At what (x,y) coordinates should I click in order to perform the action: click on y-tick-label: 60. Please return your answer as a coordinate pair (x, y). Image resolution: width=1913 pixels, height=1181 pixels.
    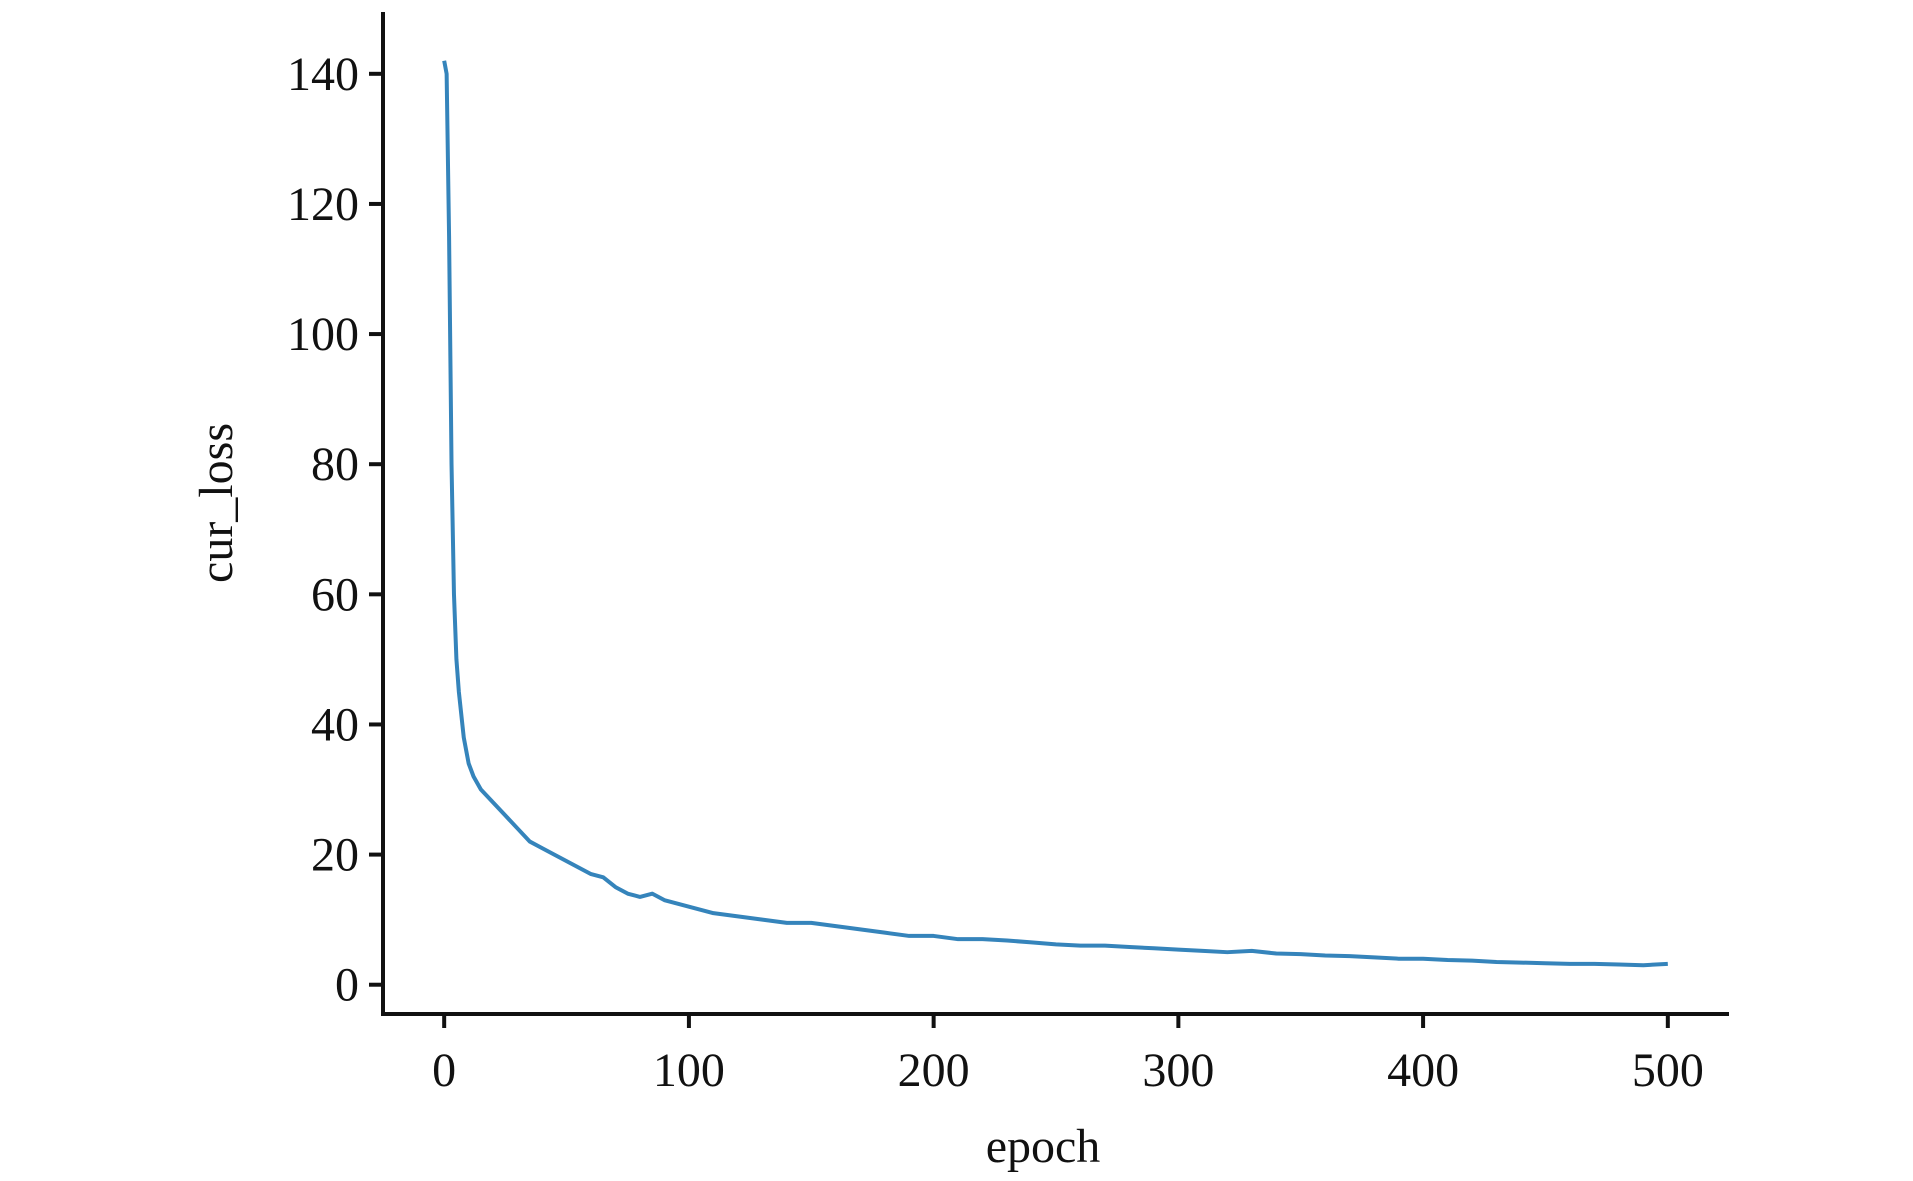
    Looking at the image, I should click on (335, 594).